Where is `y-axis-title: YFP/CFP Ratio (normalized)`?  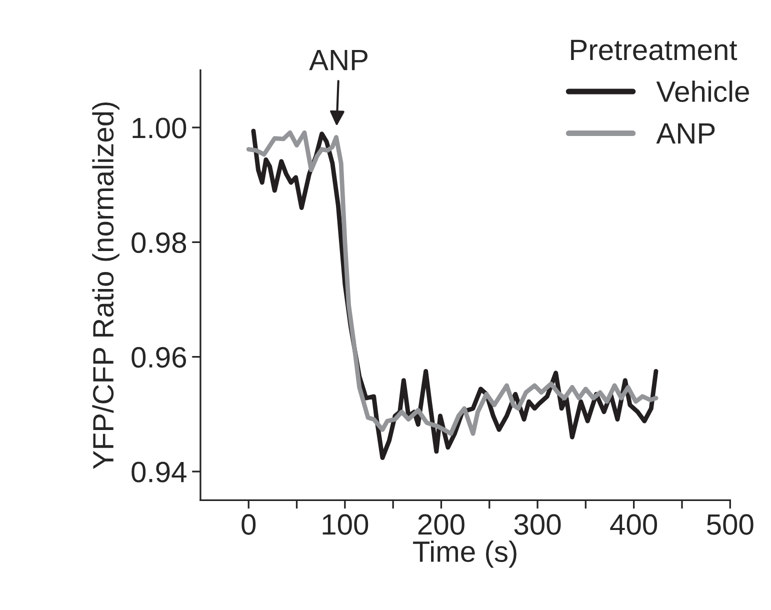
y-axis-title: YFP/CFP Ratio (normalized) is located at coordinates (106, 286).